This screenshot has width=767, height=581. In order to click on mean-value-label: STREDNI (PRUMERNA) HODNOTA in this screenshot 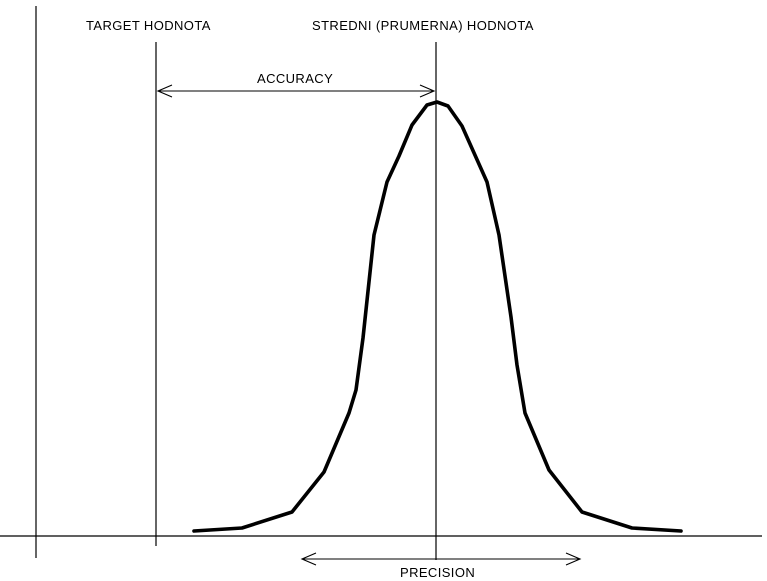, I will do `click(423, 25)`.